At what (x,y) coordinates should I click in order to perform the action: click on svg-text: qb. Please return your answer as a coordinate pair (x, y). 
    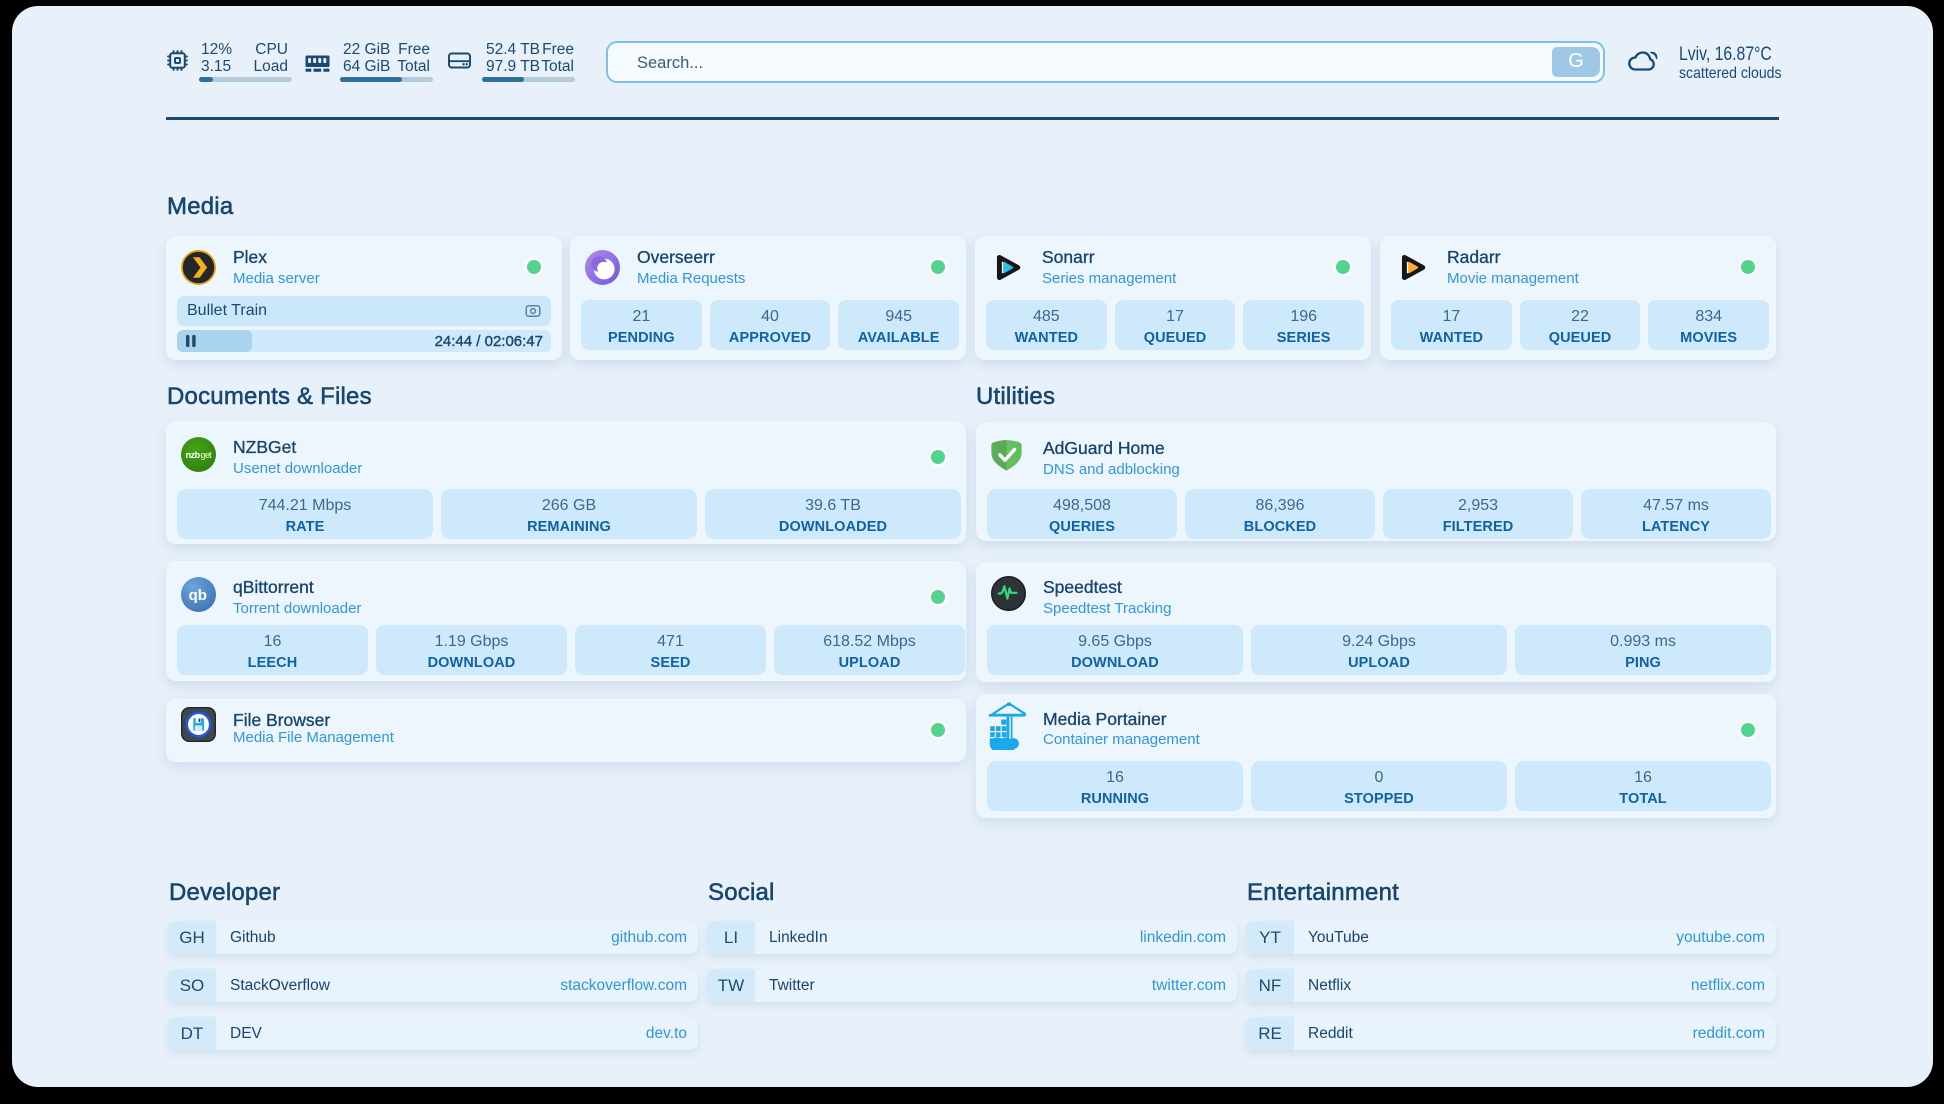
    Looking at the image, I should click on (198, 595).